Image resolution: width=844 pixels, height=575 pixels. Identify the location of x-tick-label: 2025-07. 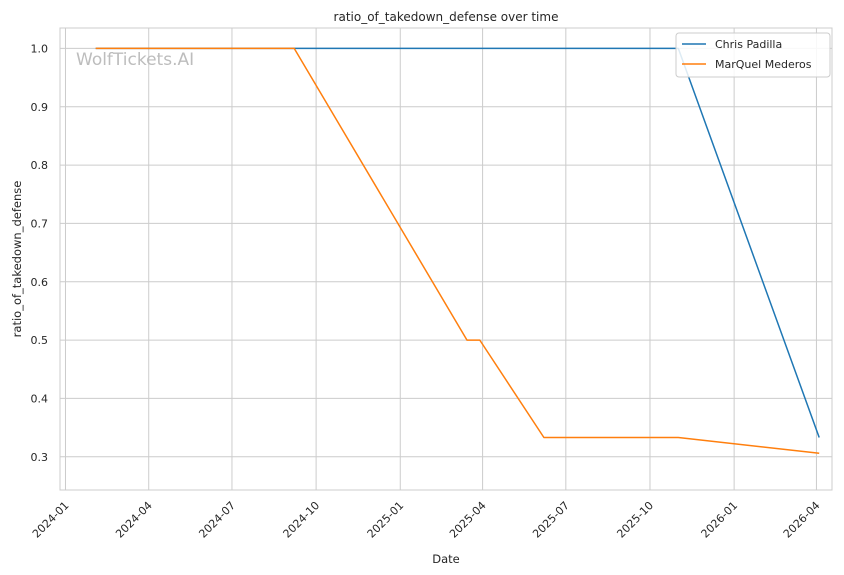
(551, 520).